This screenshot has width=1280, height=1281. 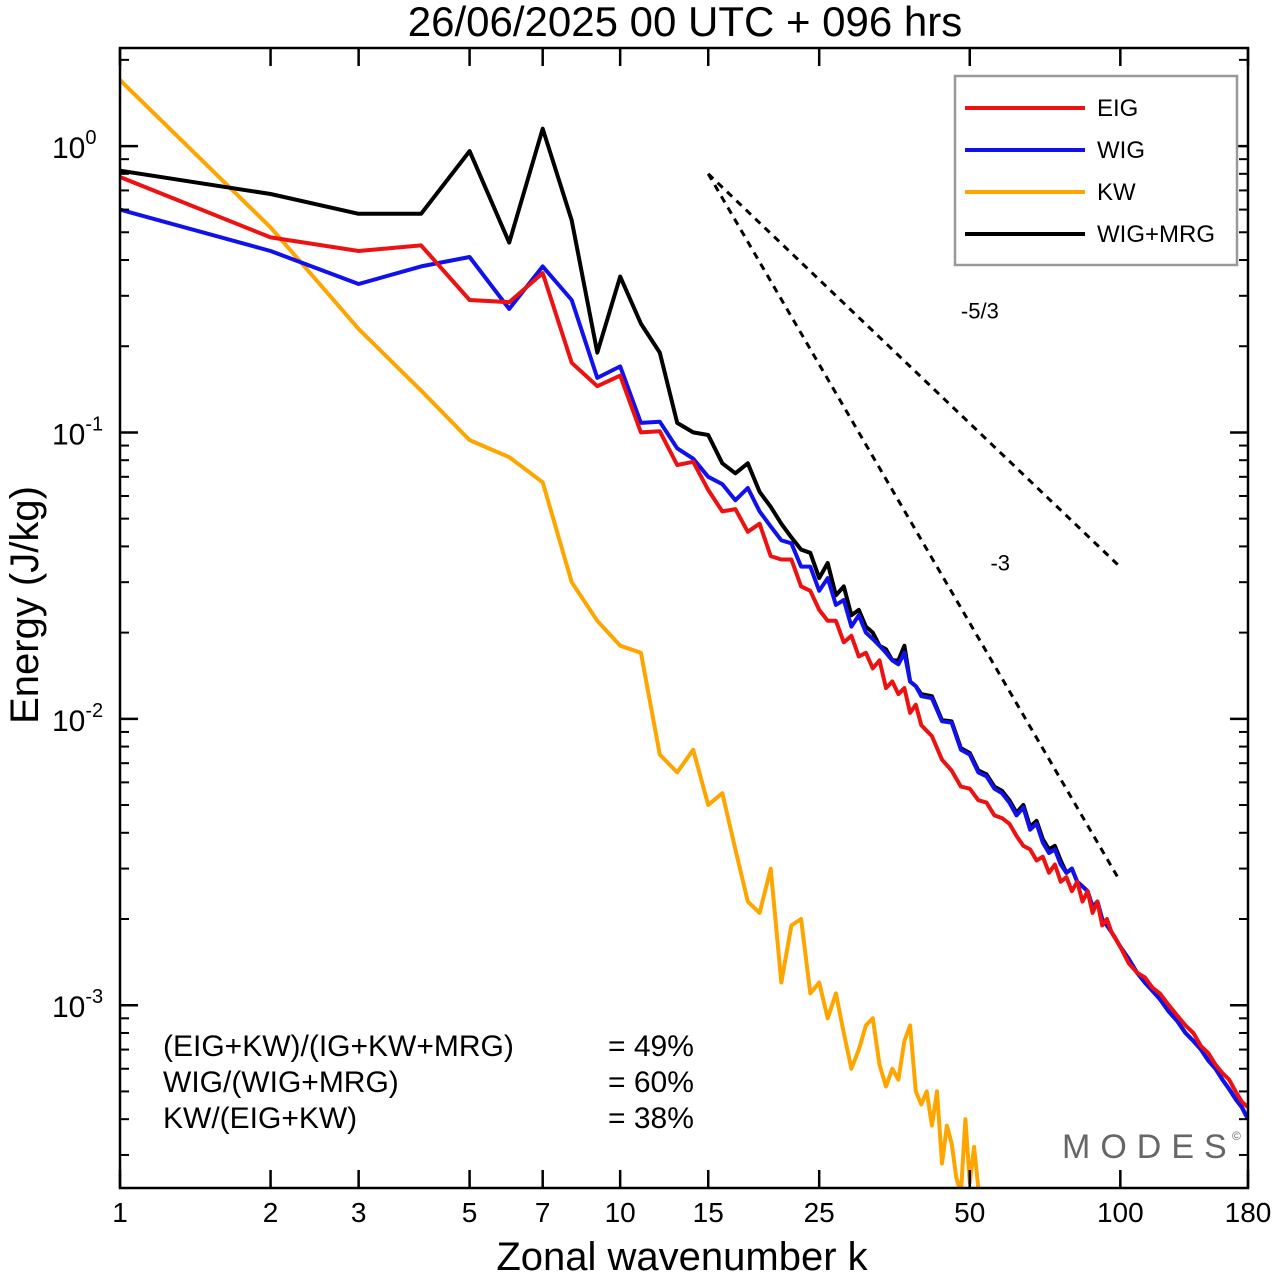 I want to click on x-axis-label: Zonal wavenumber k, so click(x=682, y=1257).